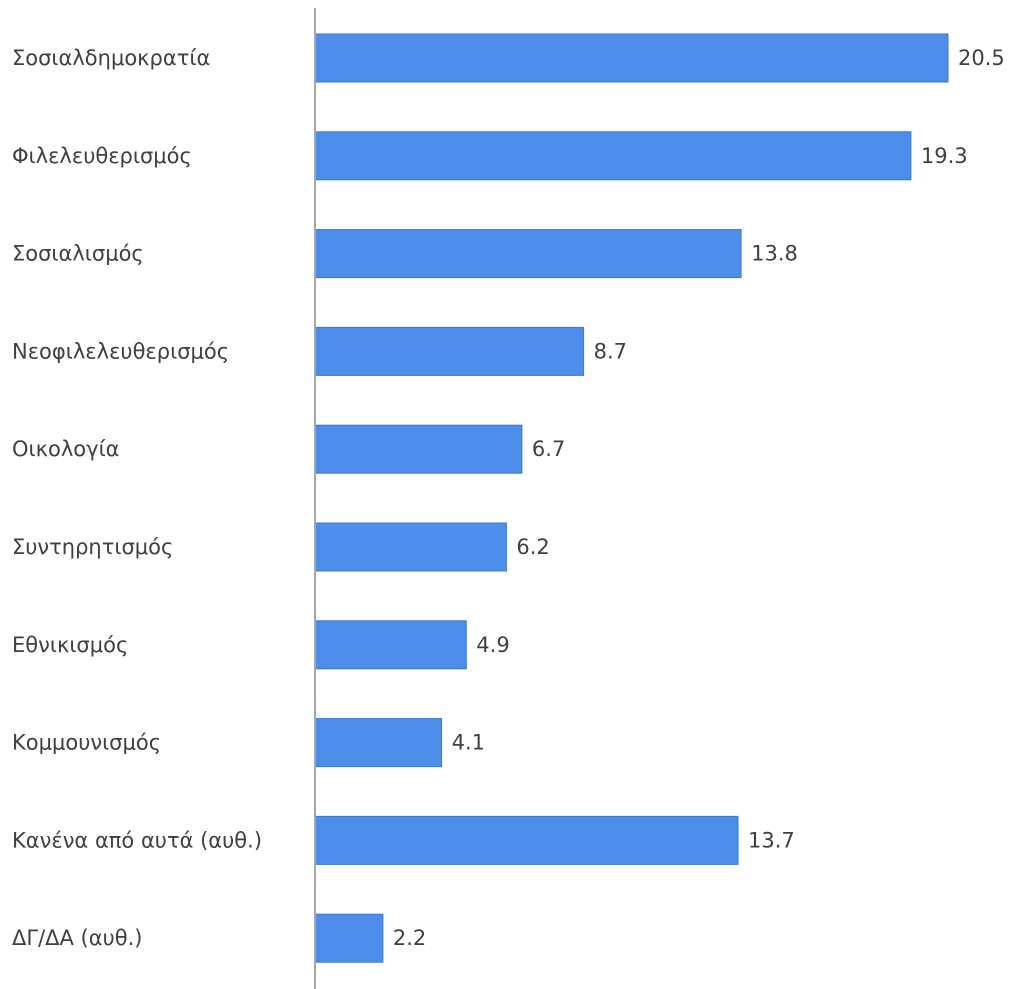 This screenshot has height=989, width=1012. I want to click on value-label: 4.1, so click(468, 743).